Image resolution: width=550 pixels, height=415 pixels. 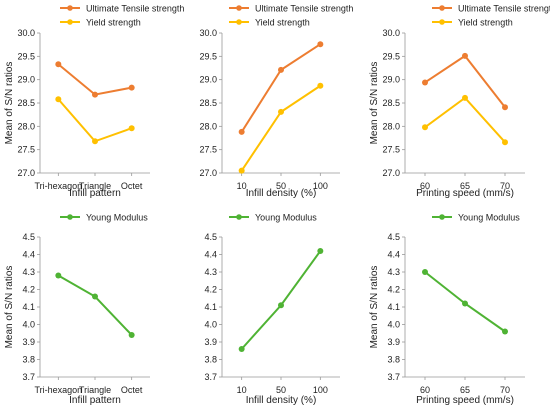 I want to click on y-tick-label: 29.5, so click(x=208, y=56).